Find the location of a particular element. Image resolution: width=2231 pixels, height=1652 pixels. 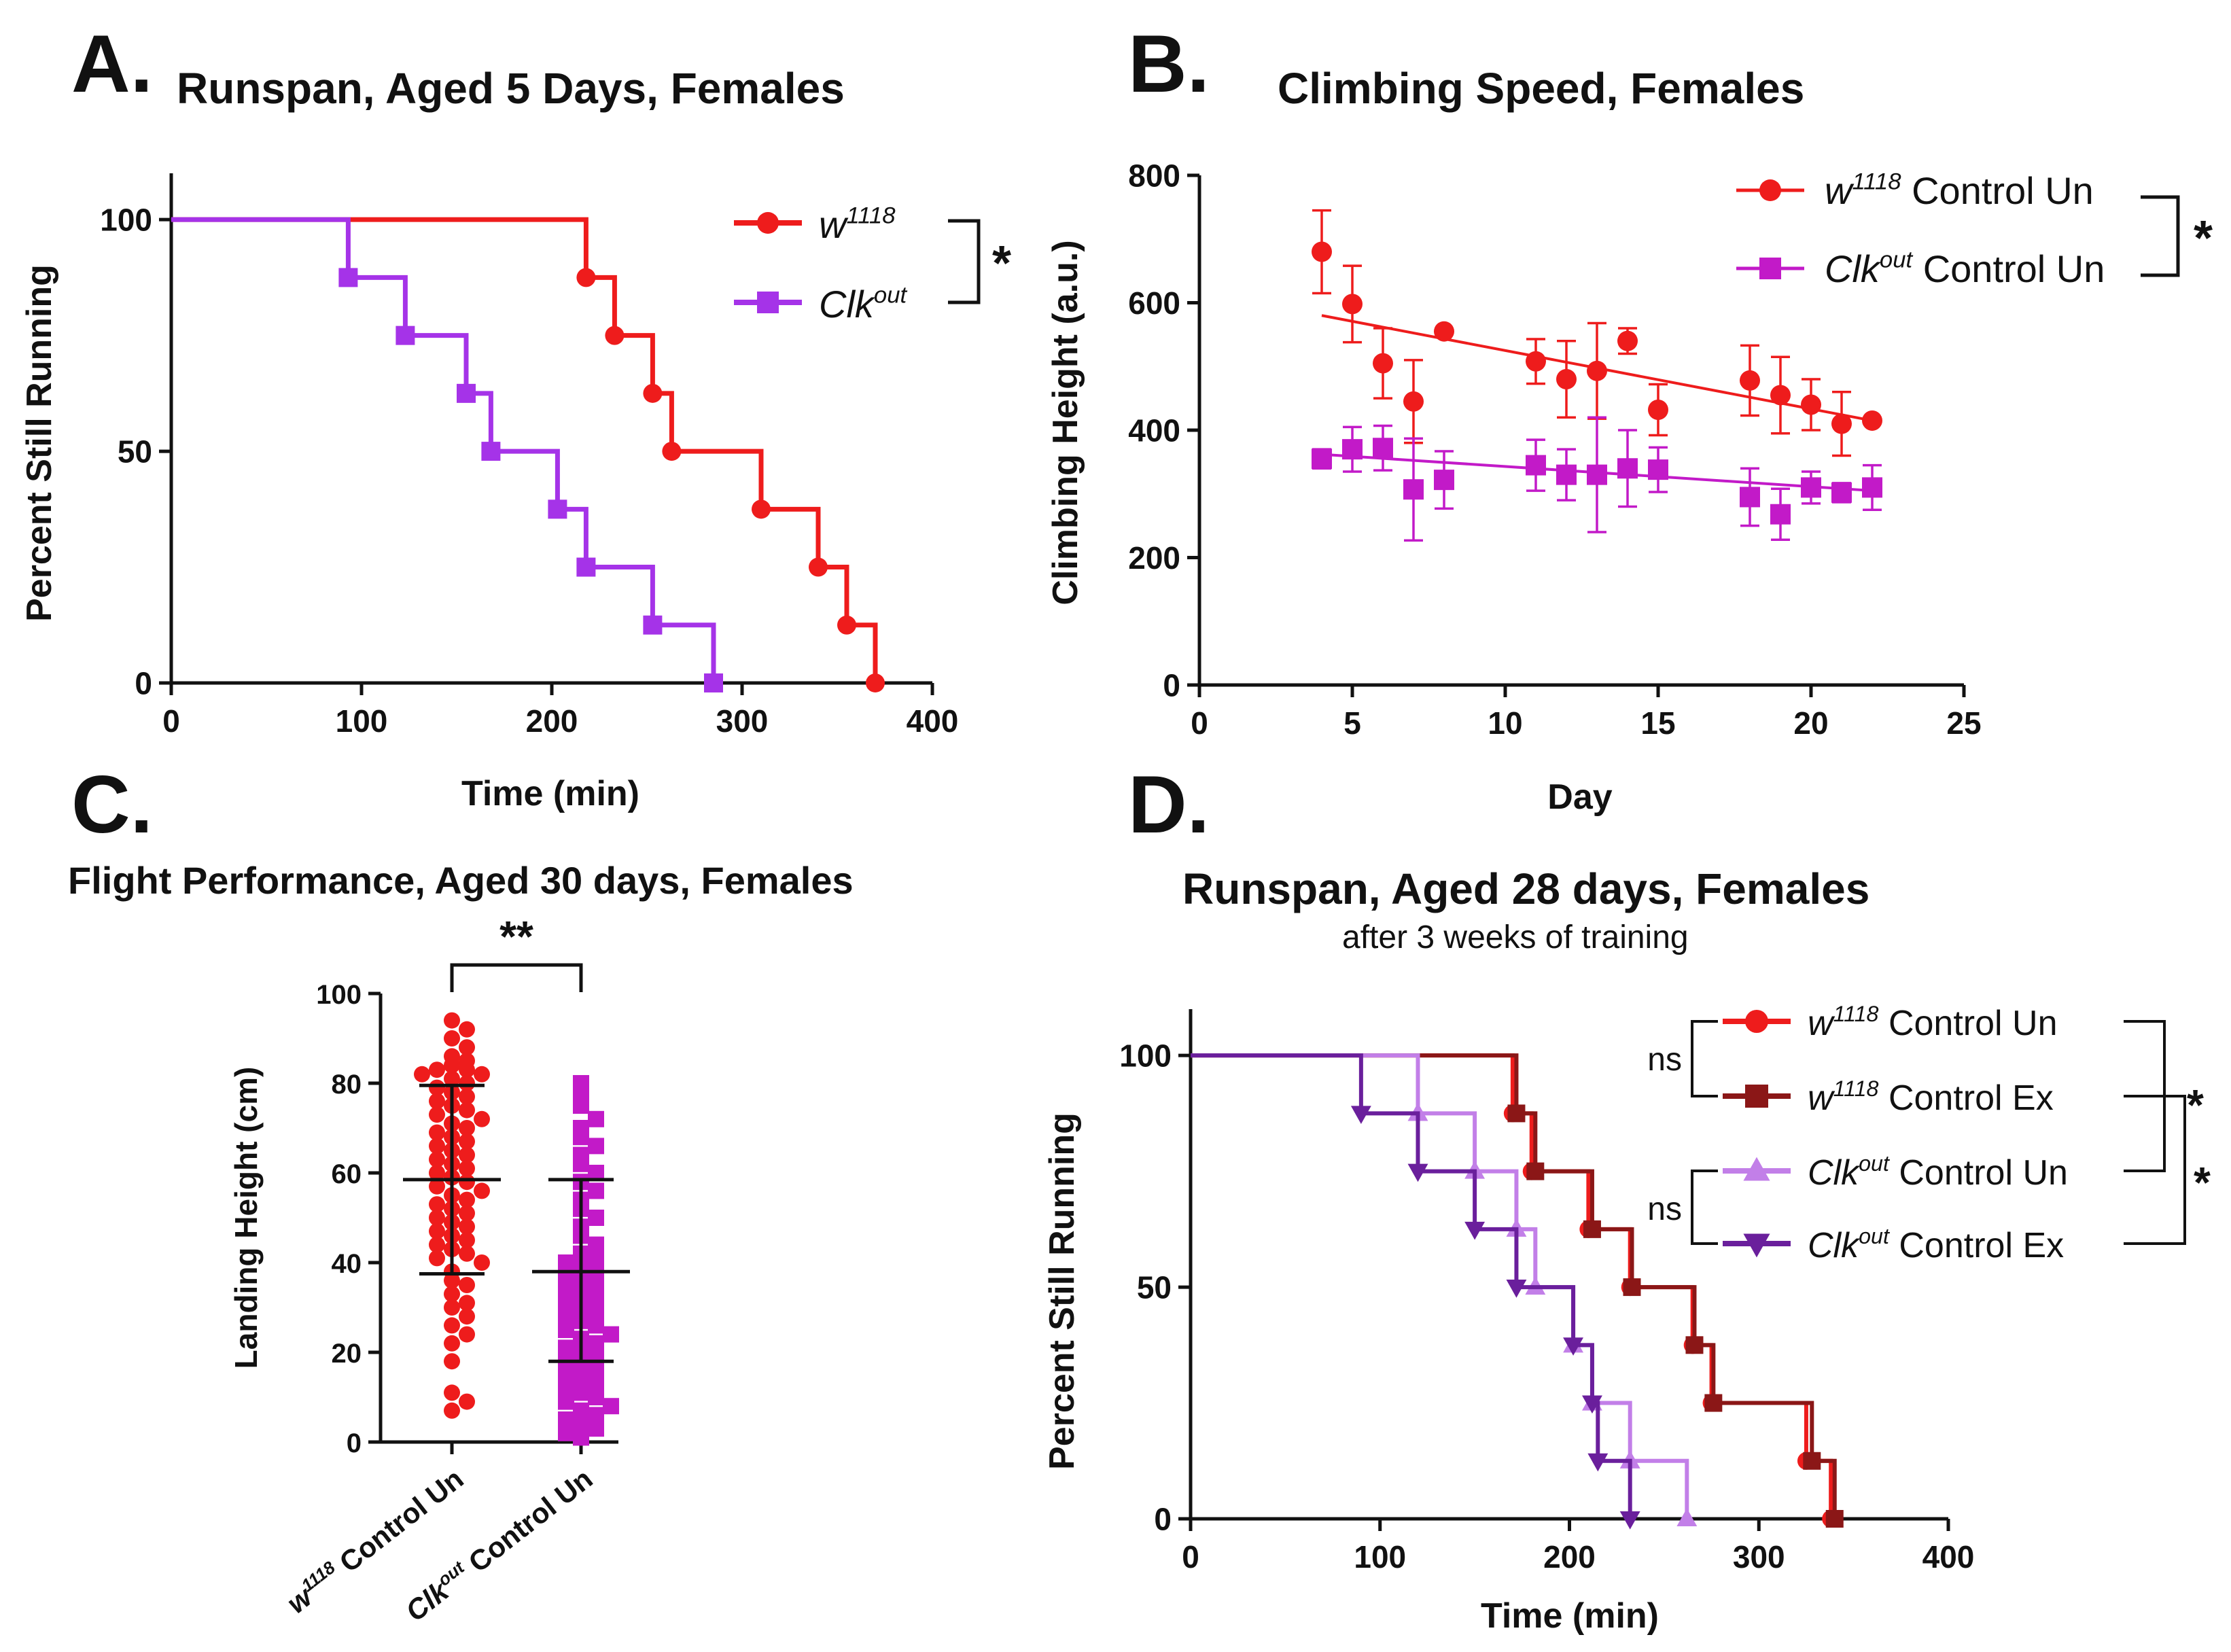

panel-a-xlabel: Time (min) is located at coordinates (550, 793).